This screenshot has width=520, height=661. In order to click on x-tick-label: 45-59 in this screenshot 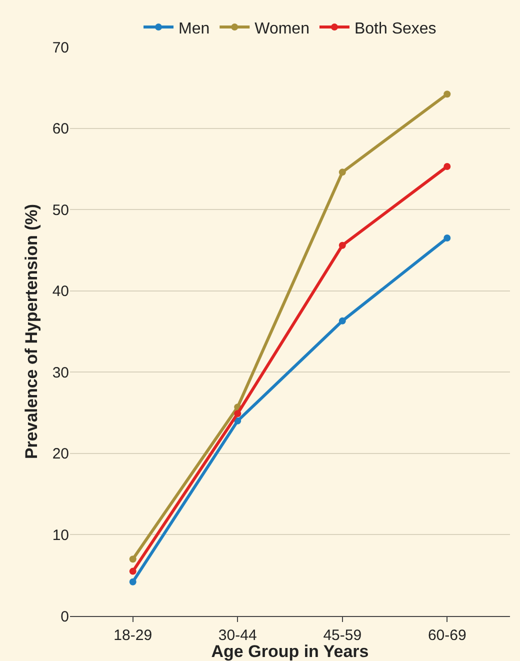, I will do `click(342, 635)`.